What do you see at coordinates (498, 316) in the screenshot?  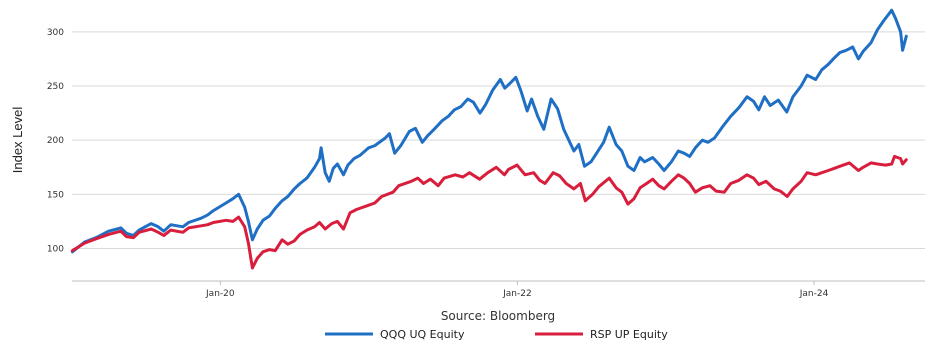 I see `source-note: Source: Bloomberg` at bounding box center [498, 316].